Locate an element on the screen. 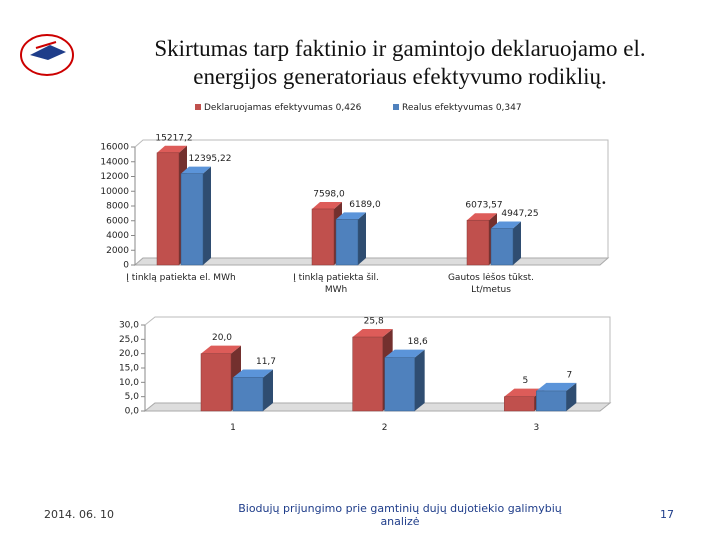 The height and width of the screenshot is (540, 720). y-tick-label: 14000 is located at coordinates (114, 162).